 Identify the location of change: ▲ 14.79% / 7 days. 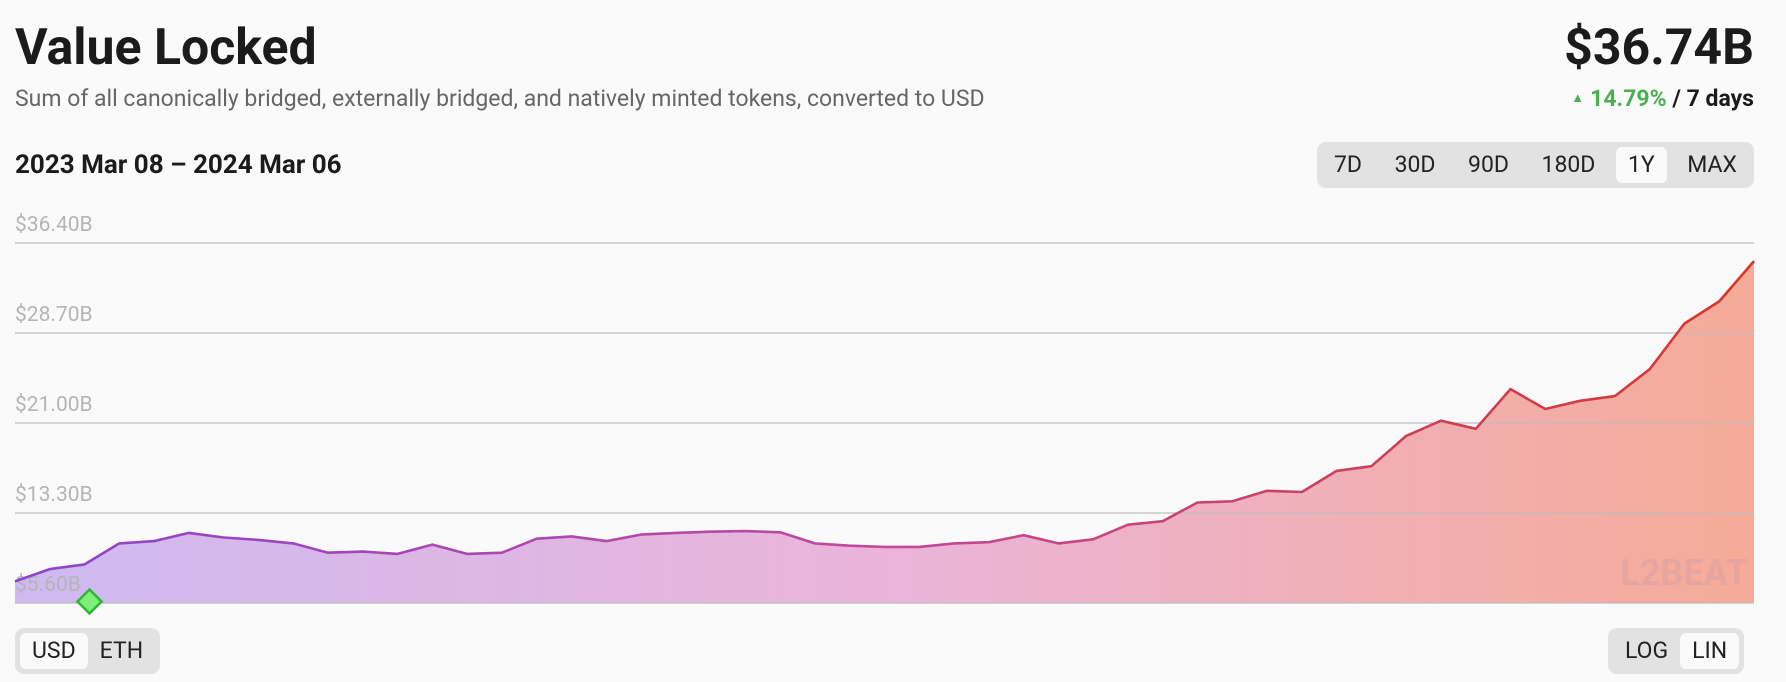
(1662, 98).